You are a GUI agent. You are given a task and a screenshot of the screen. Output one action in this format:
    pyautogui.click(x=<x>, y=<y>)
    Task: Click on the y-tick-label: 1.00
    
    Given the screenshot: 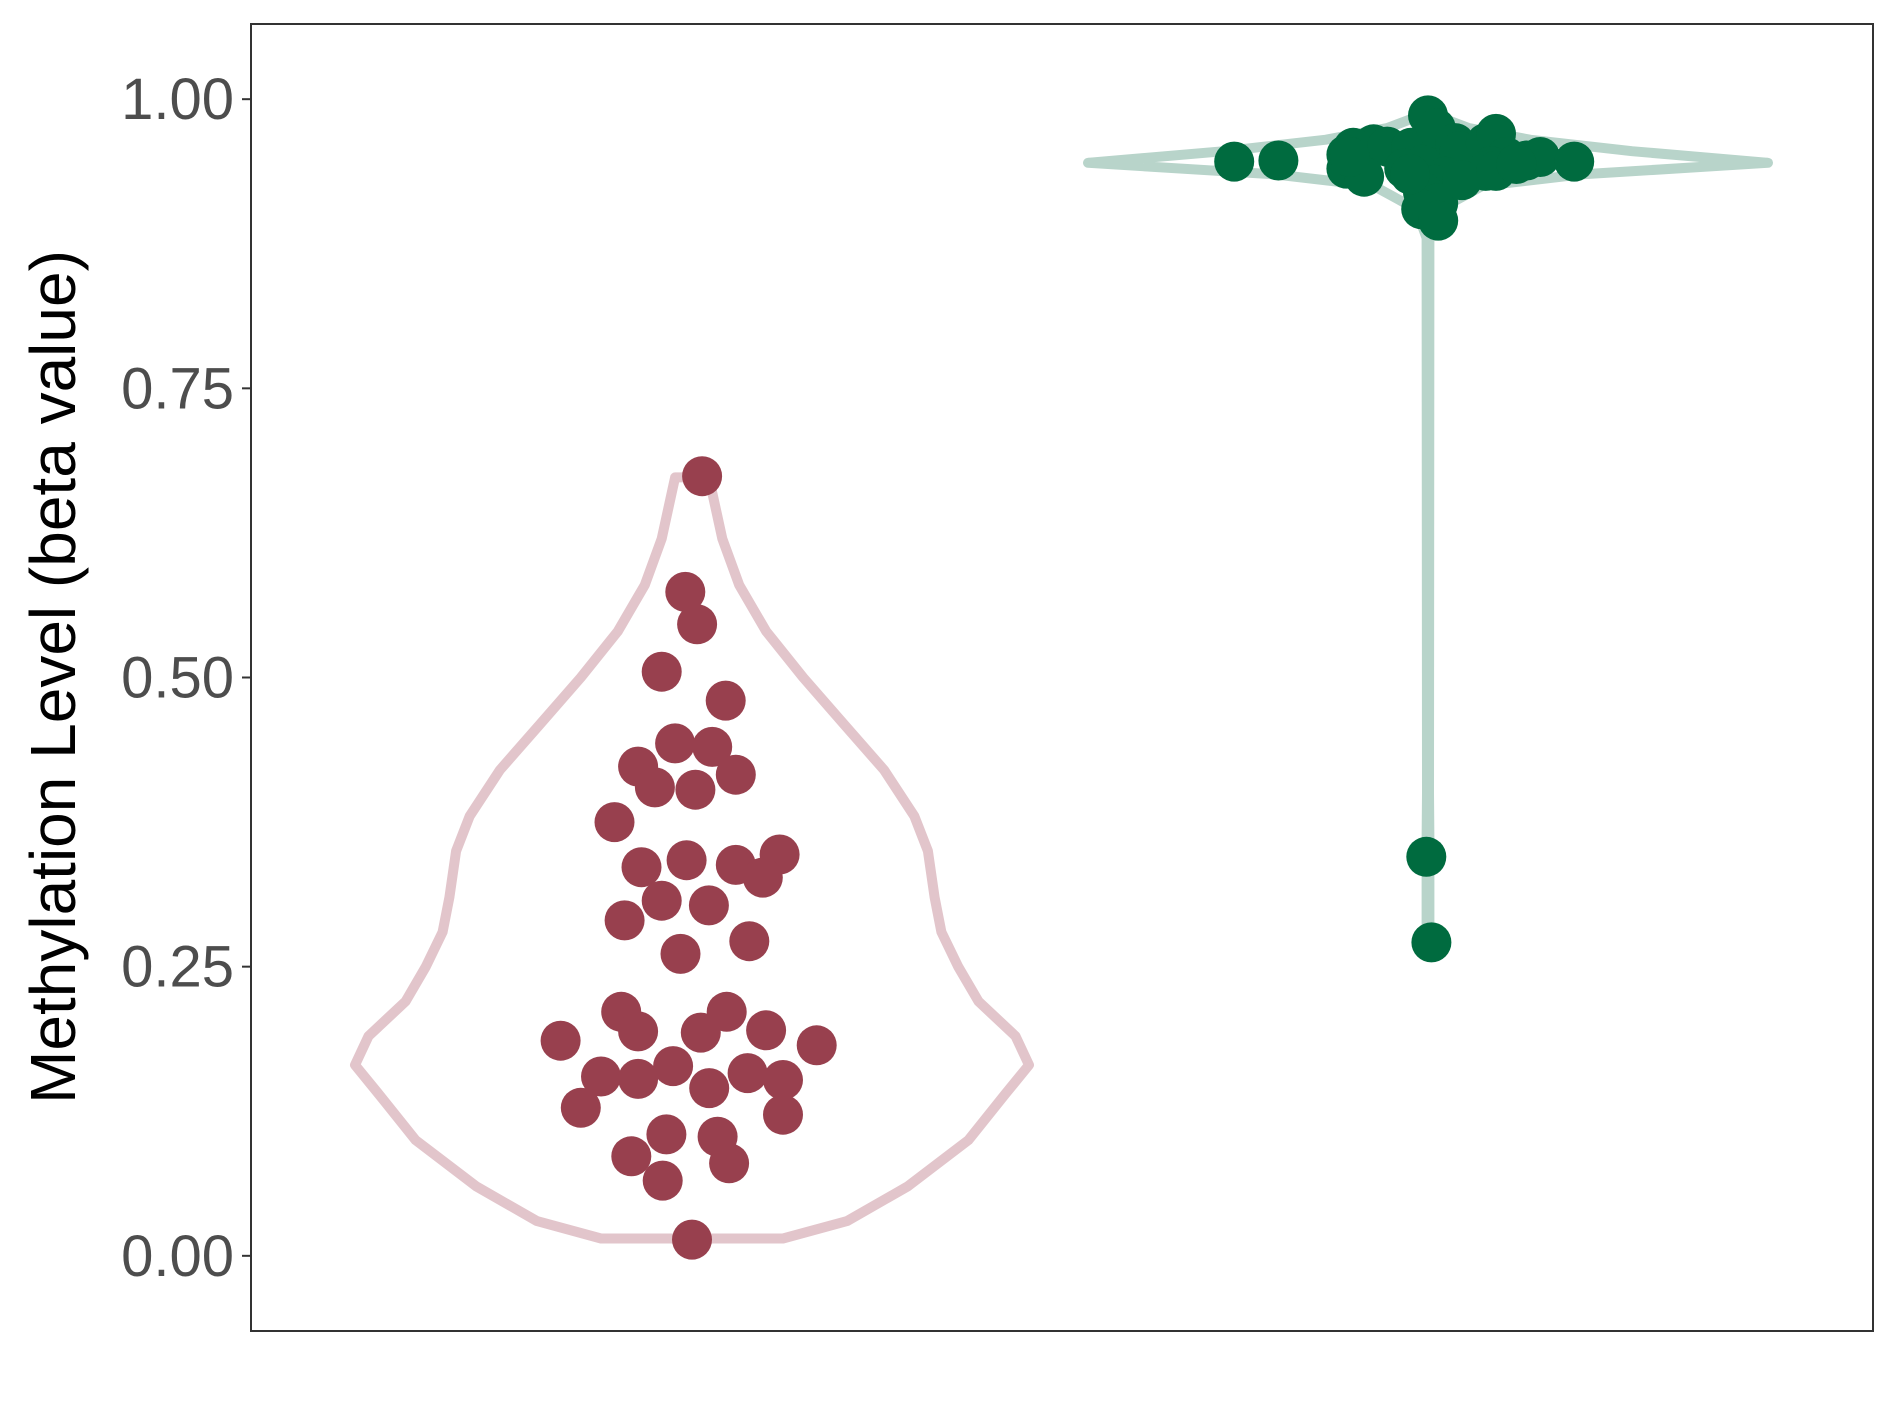 What is the action you would take?
    pyautogui.click(x=177, y=99)
    